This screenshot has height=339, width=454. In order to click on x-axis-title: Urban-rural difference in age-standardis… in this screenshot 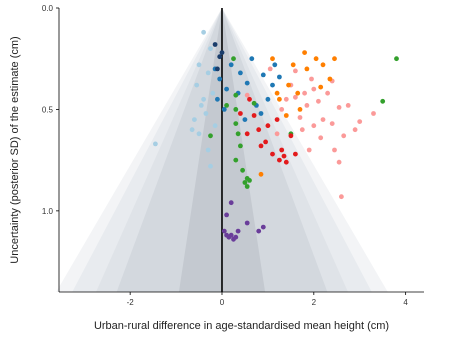, I will do `click(241, 326)`.